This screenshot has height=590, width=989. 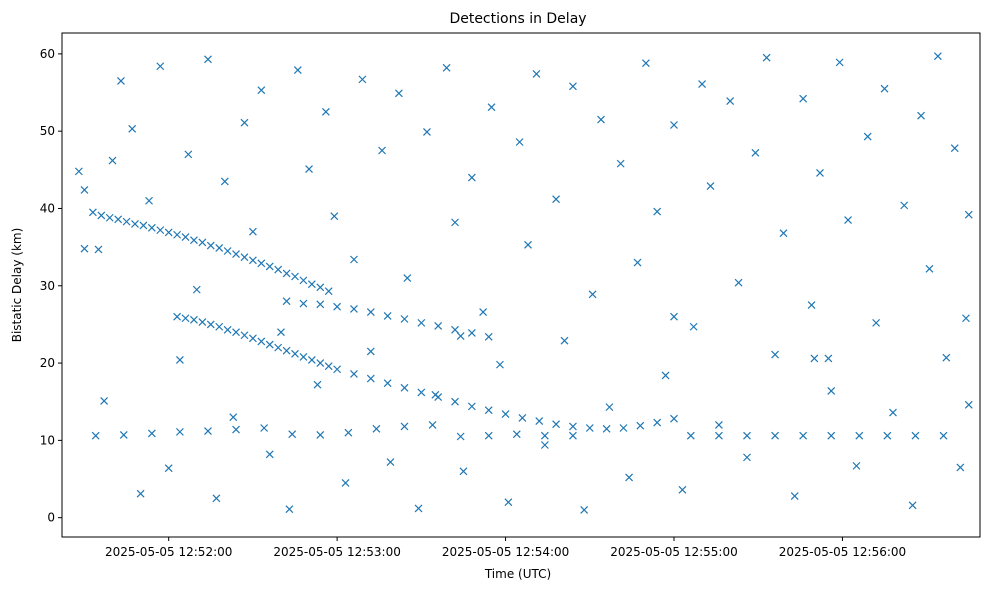 I want to click on y-tick-label: 30, so click(x=47, y=286).